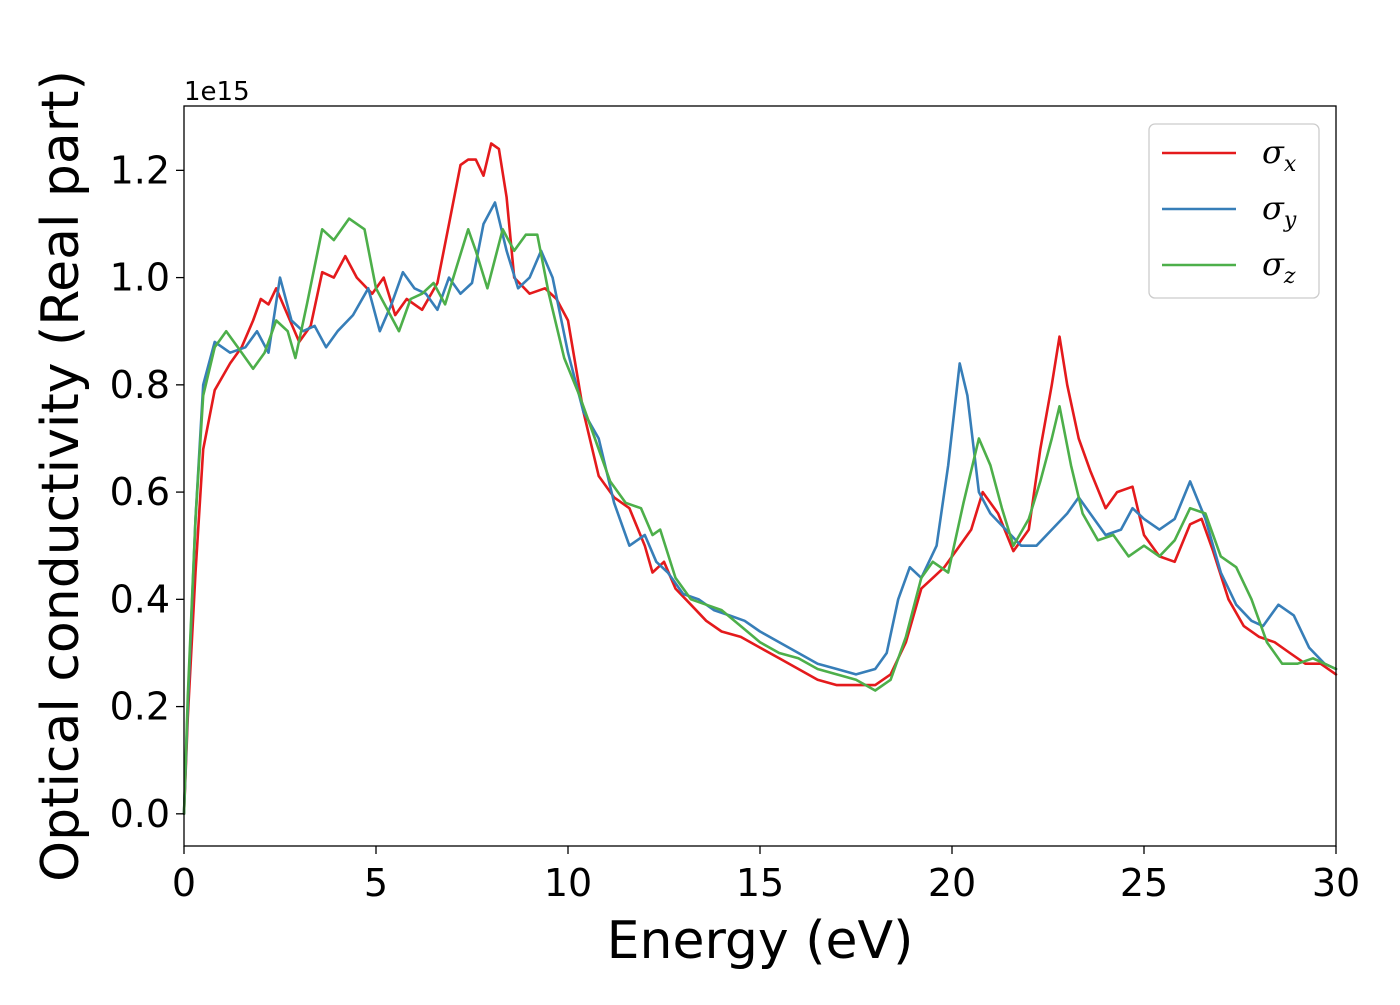 Image resolution: width=1400 pixels, height=1005 pixels. What do you see at coordinates (140, 385) in the screenshot?
I see `y-tick-label: 0.8` at bounding box center [140, 385].